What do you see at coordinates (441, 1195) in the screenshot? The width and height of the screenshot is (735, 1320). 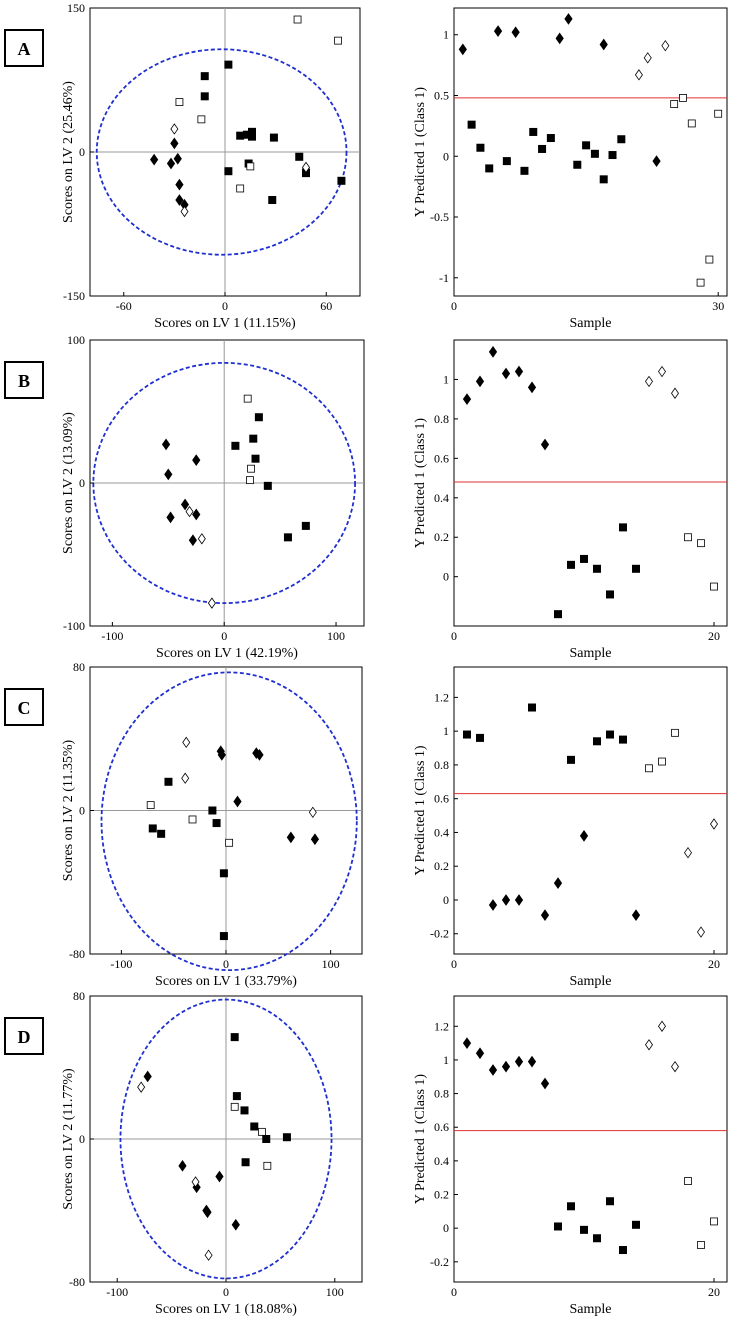 I see `y-tick-label: 0.2` at bounding box center [441, 1195].